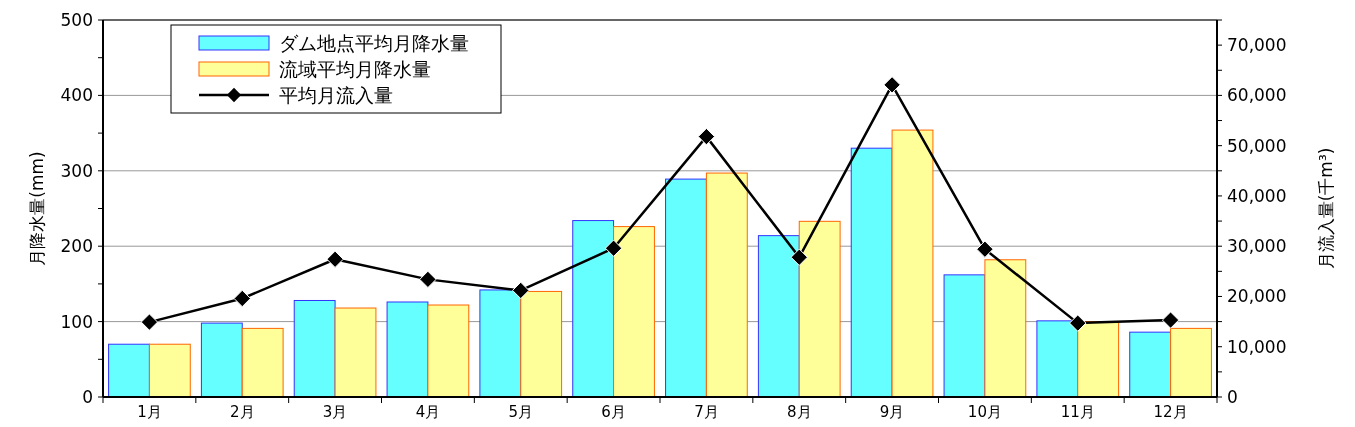 Image resolution: width=1355 pixels, height=427 pixels. I want to click on y-tick-label: 0, so click(87, 397).